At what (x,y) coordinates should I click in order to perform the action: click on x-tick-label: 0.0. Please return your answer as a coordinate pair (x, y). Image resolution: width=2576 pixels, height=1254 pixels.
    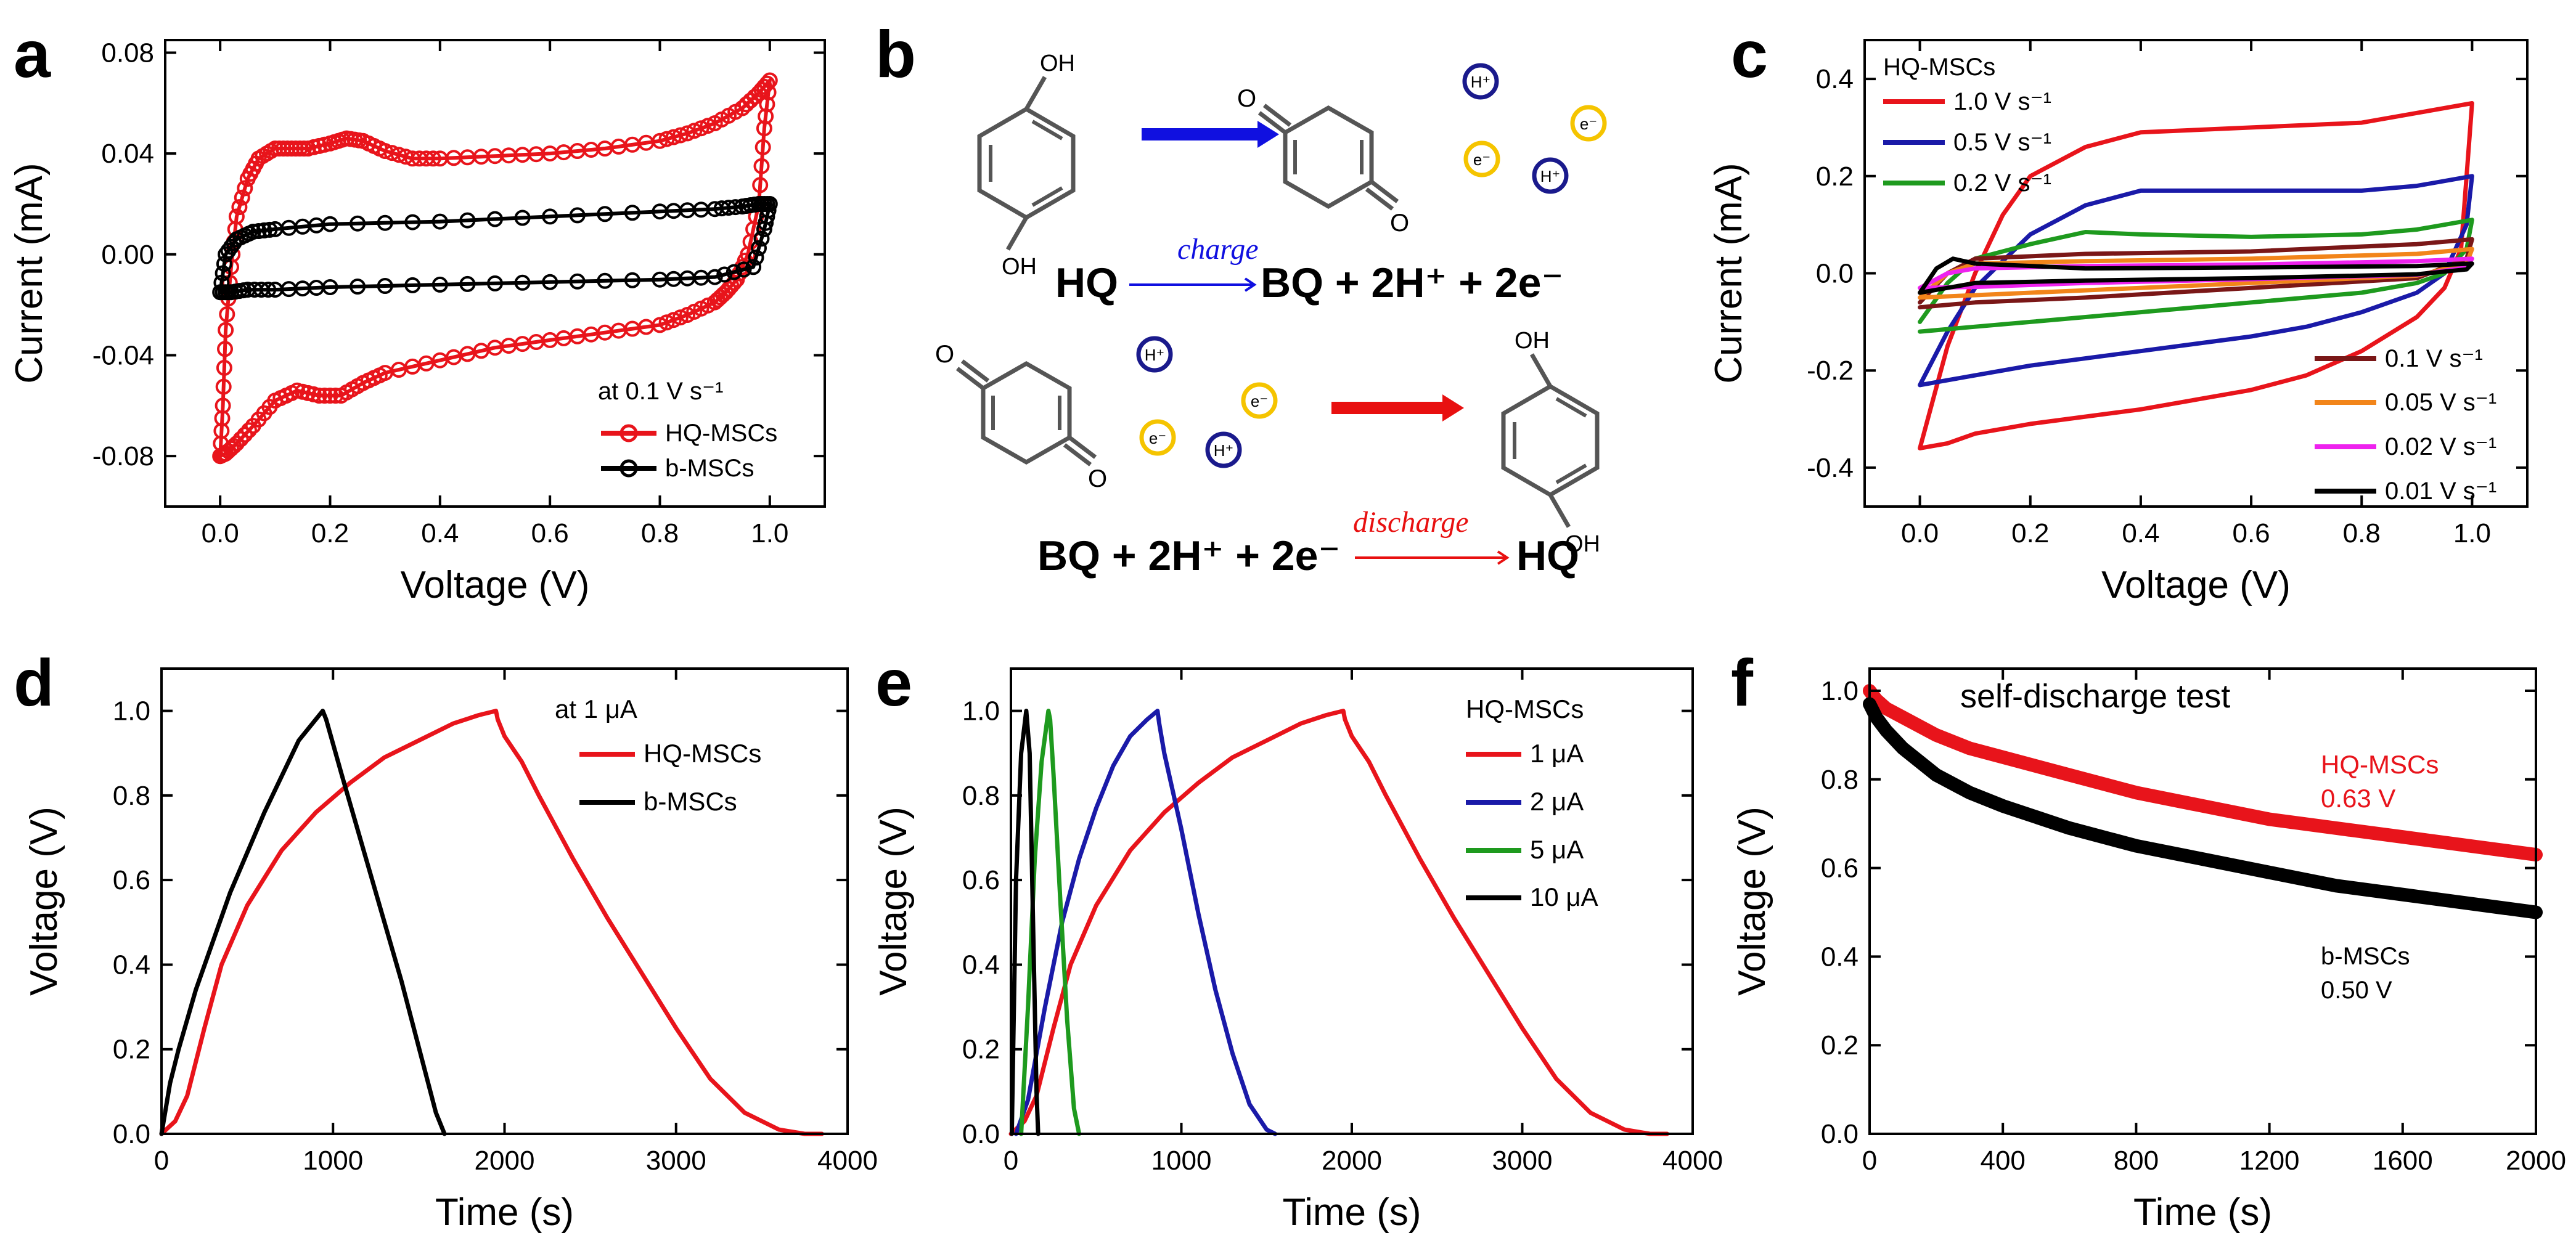
    Looking at the image, I should click on (1920, 533).